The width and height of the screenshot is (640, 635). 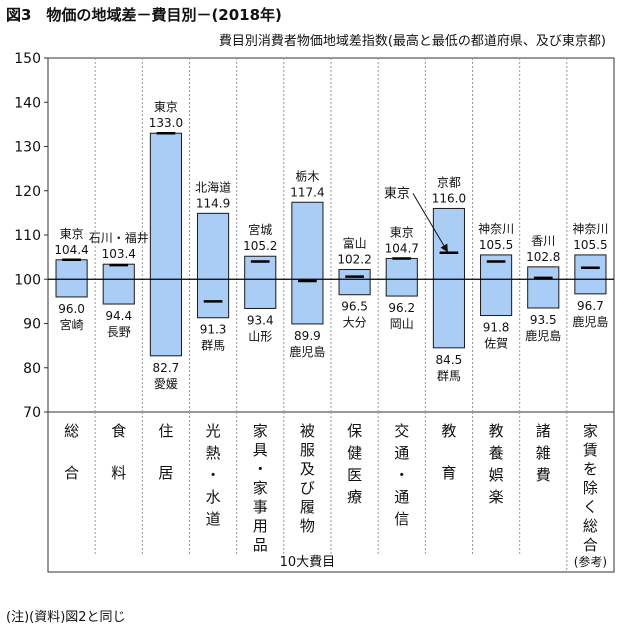 What do you see at coordinates (307, 176) in the screenshot?
I see `high-prefecture-label: 栃木` at bounding box center [307, 176].